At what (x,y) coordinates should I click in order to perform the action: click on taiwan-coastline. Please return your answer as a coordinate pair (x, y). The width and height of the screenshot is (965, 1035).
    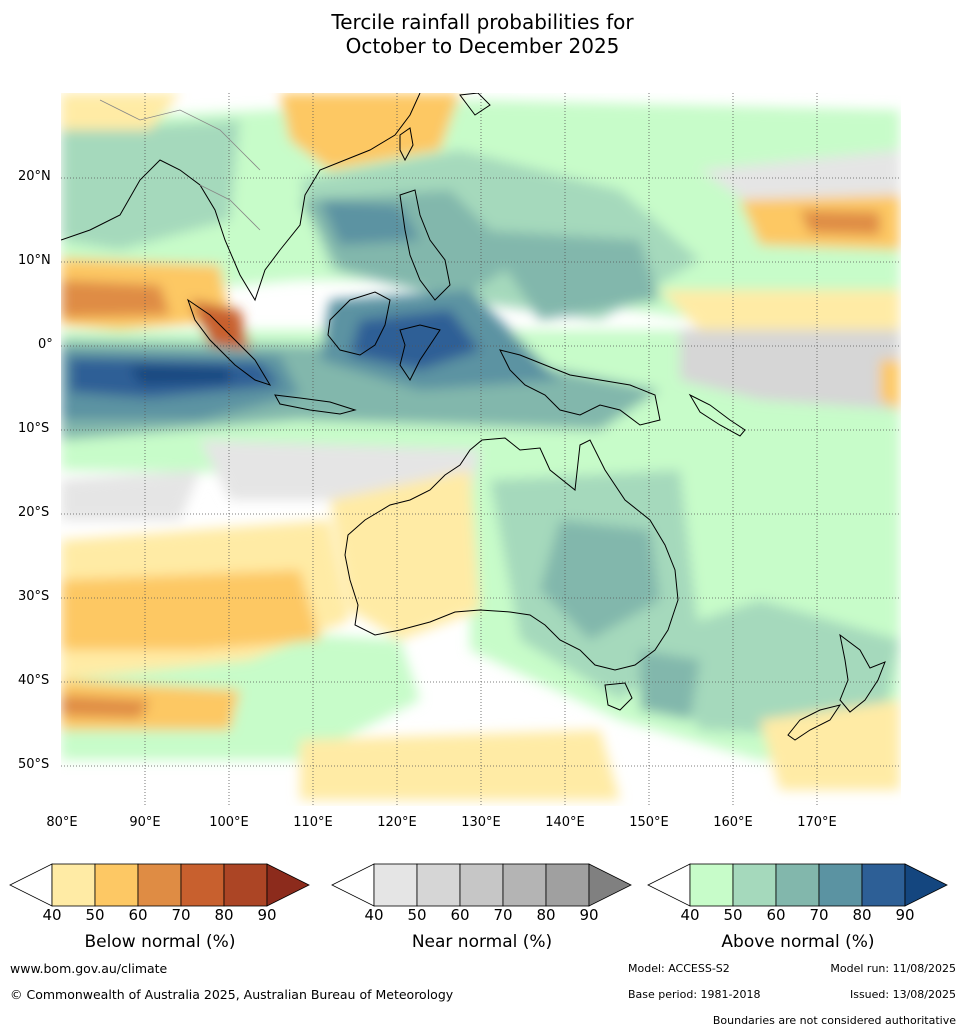
    Looking at the image, I should click on (406, 144).